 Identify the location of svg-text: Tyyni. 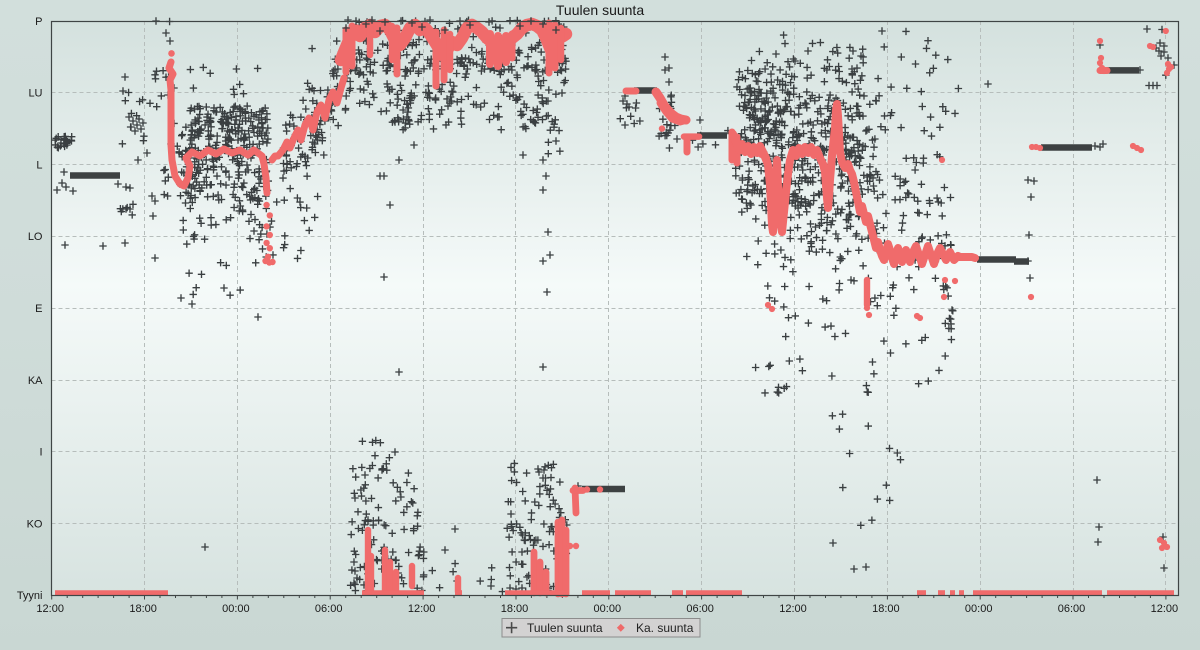
(30, 596).